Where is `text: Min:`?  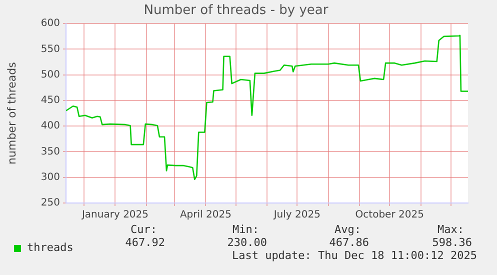 text: Min: is located at coordinates (245, 229).